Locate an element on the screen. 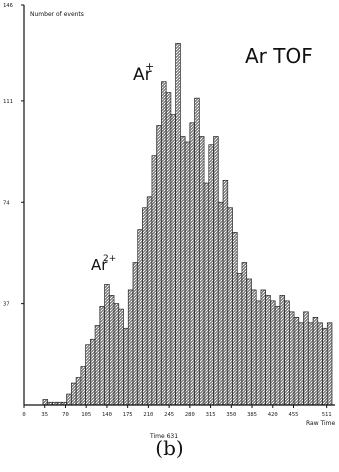  x-tick-label: 35 is located at coordinates (44, 415).